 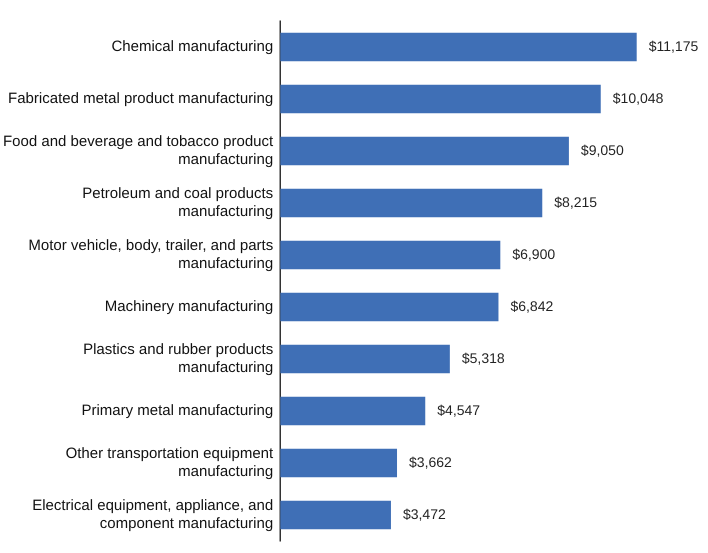 I want to click on y-tick-label: Food and beverage and tobacco product manufacturing, so click(x=138, y=150).